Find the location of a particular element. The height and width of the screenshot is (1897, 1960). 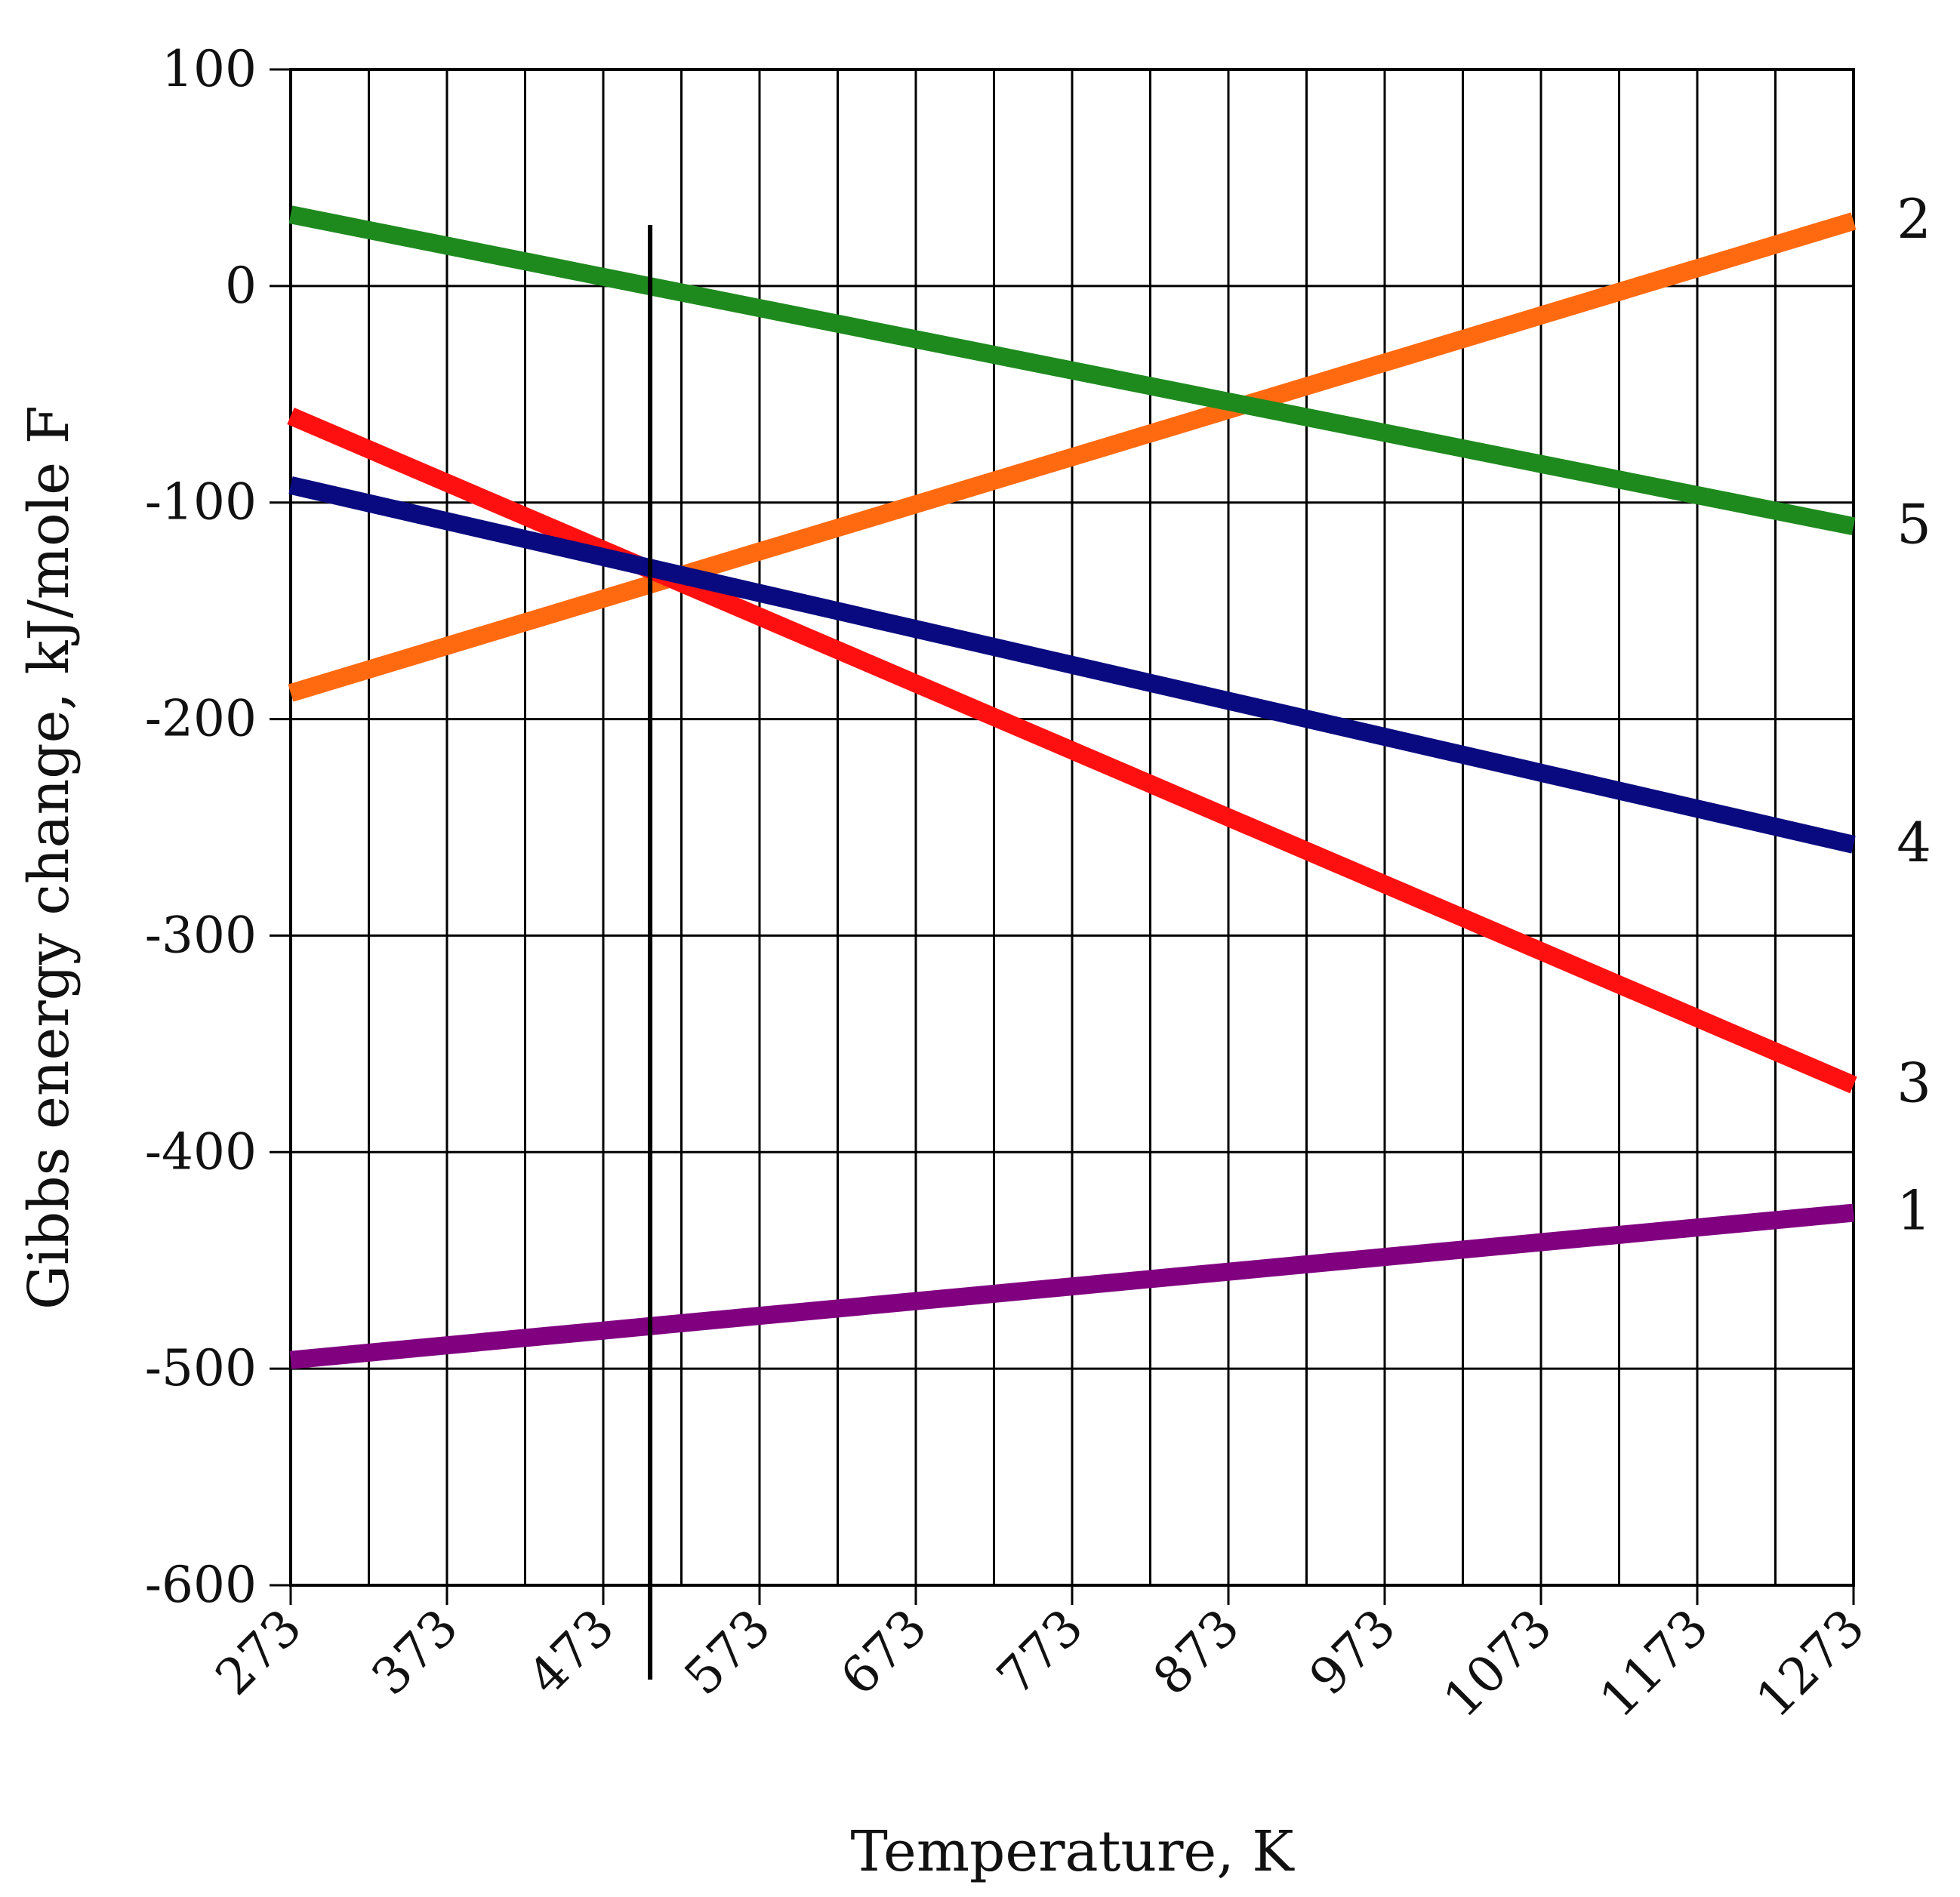

series-label-4: 4 is located at coordinates (1914, 843).